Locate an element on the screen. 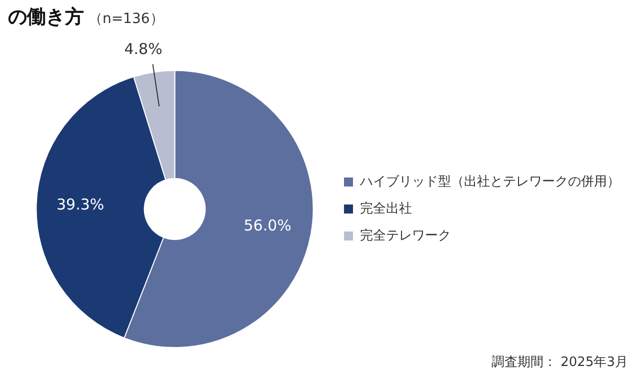 The image size is (640, 383). data-label: 56.0% is located at coordinates (268, 225).